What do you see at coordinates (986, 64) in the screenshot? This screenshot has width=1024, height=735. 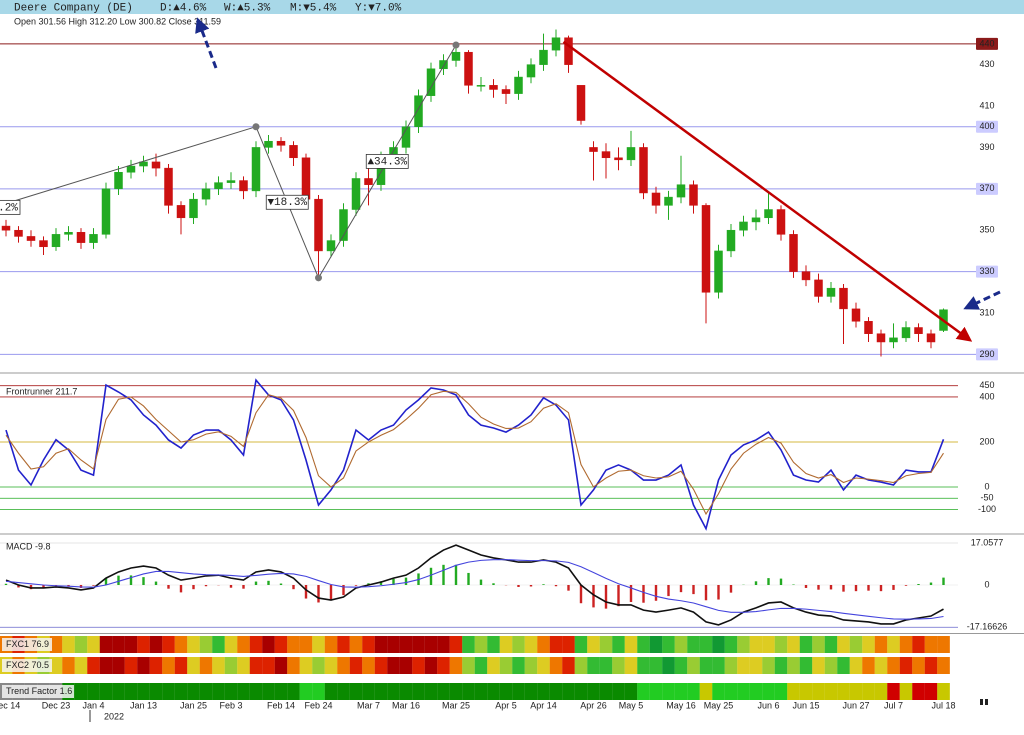 I see `y-tick-label: 430` at bounding box center [986, 64].